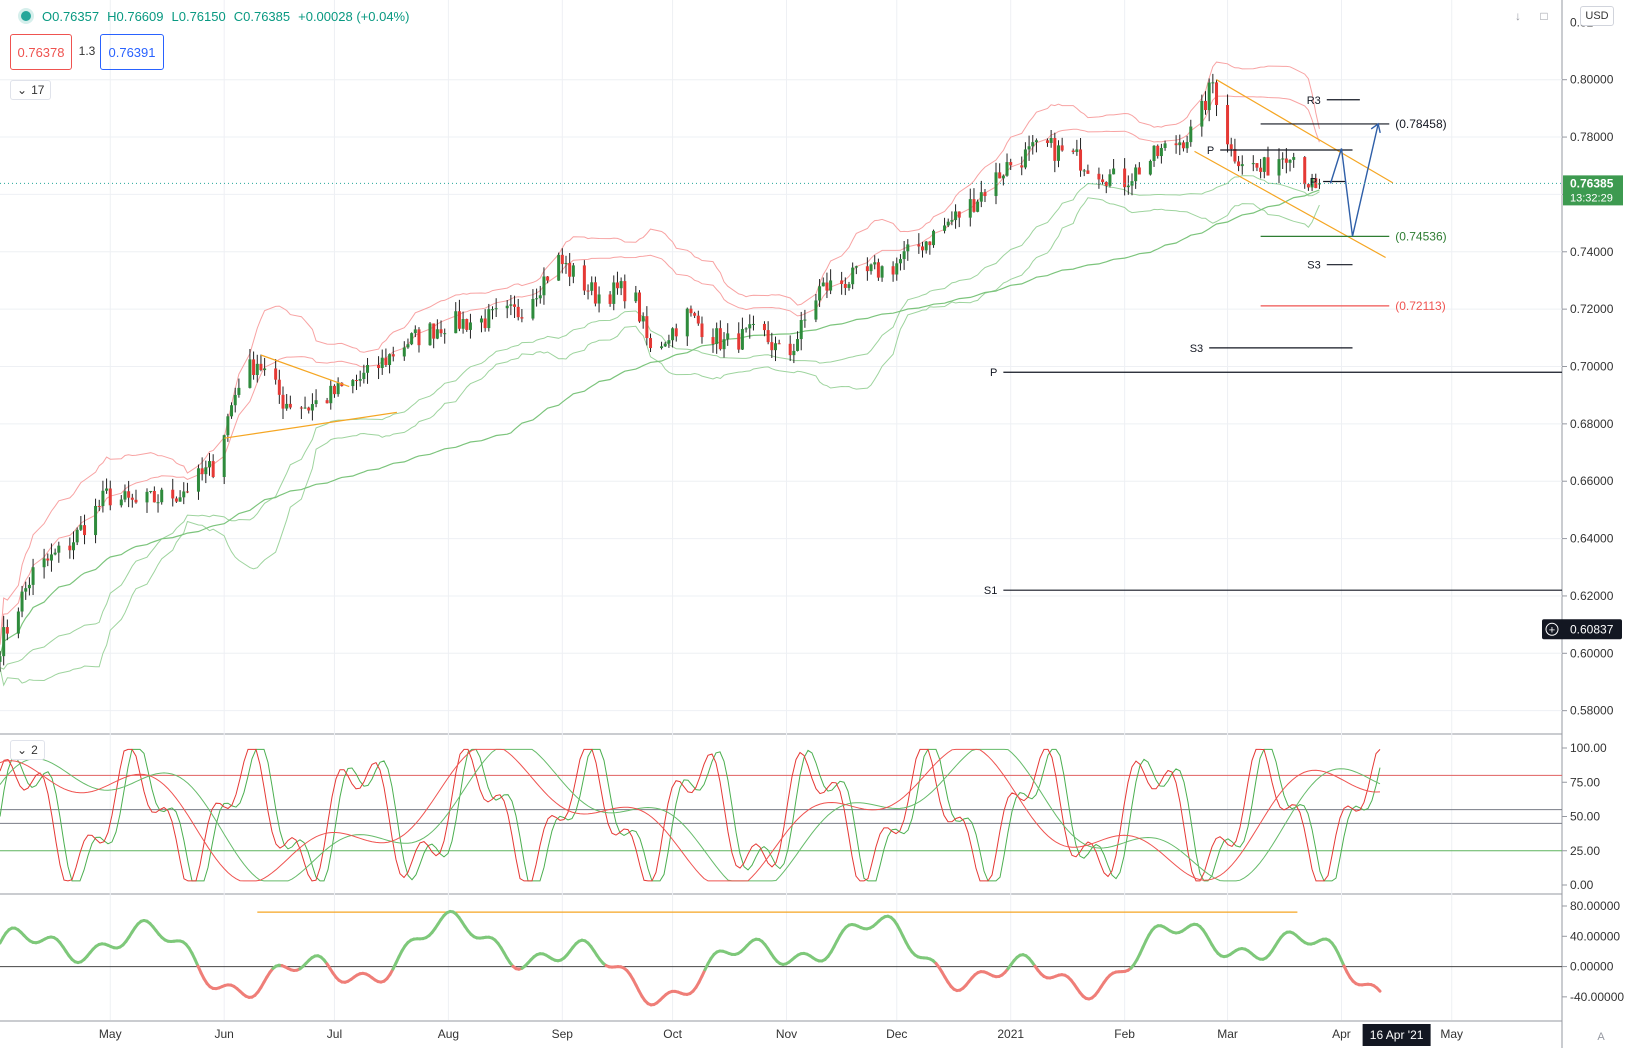  What do you see at coordinates (1592, 367) in the screenshot?
I see `price-axis-label: 0.70000` at bounding box center [1592, 367].